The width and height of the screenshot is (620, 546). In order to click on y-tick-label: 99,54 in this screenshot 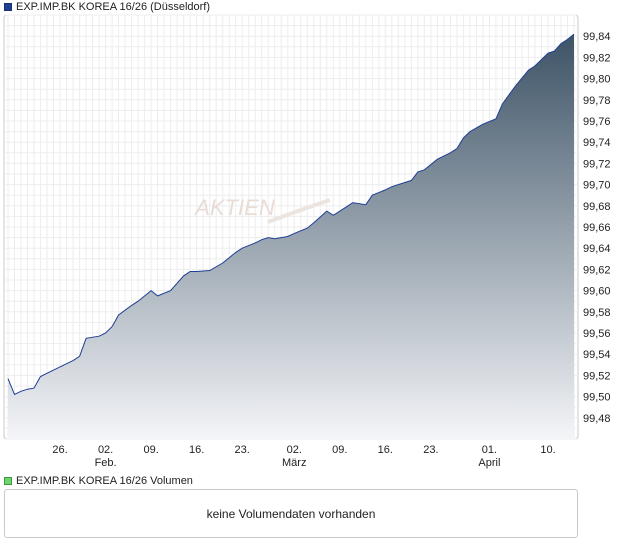, I will do `click(597, 355)`.